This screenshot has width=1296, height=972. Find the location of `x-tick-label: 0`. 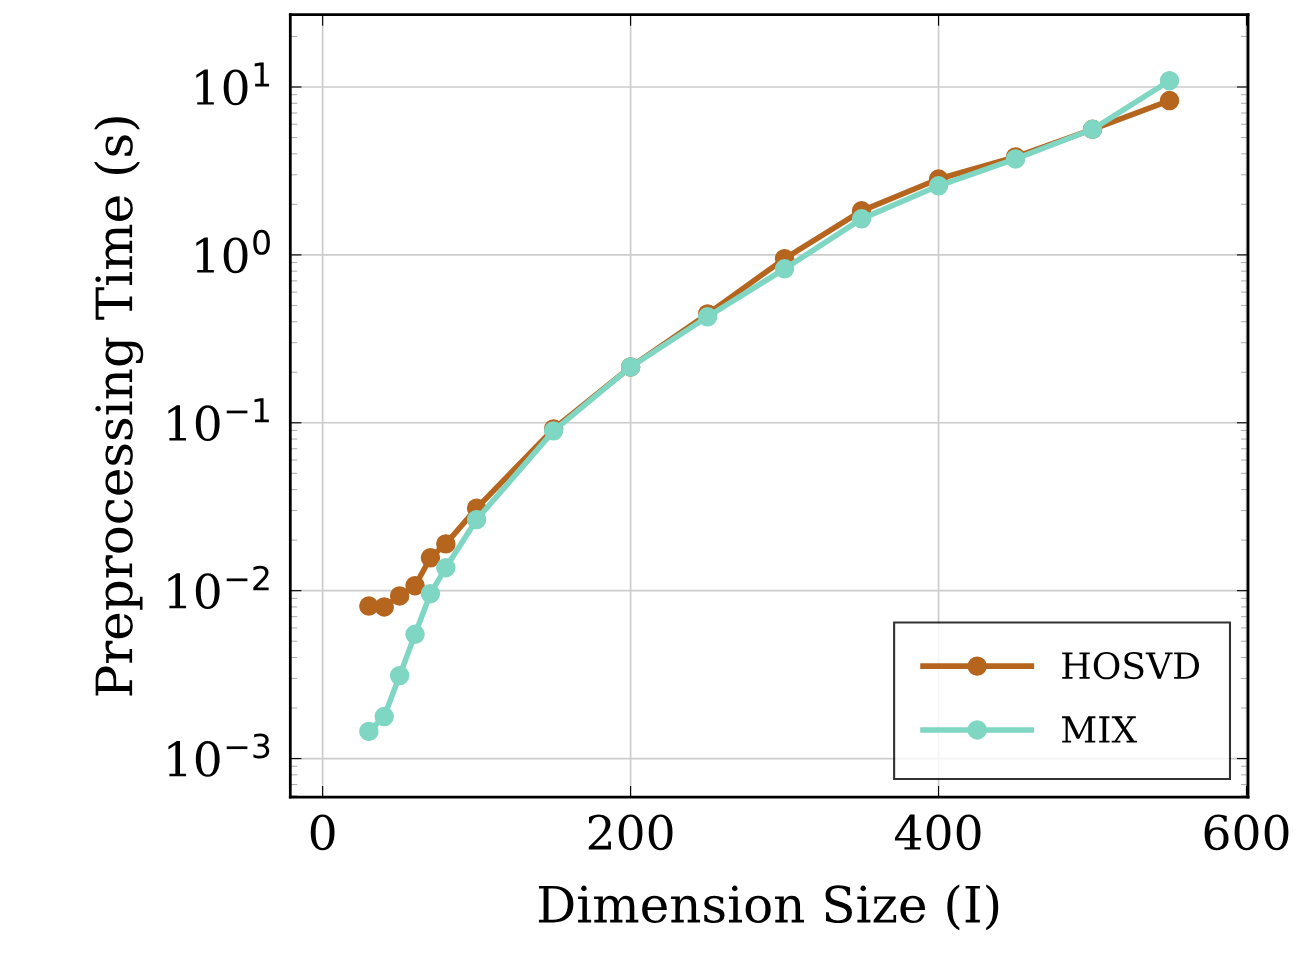

x-tick-label: 0 is located at coordinates (322, 832).